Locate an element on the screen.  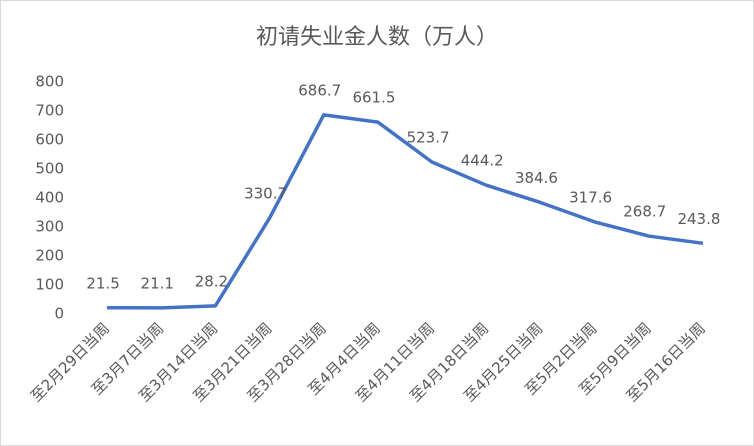
data-label: 317.6 is located at coordinates (590, 197).